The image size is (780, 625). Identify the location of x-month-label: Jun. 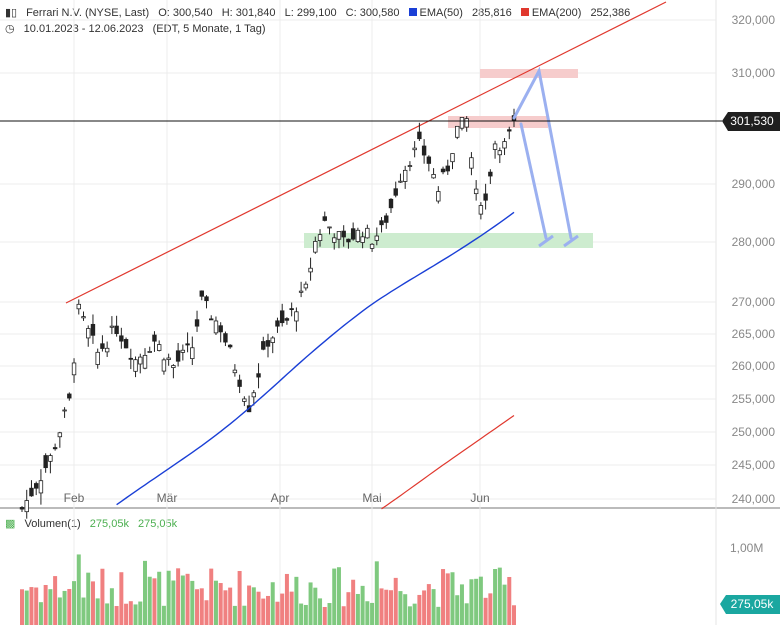
(479, 498).